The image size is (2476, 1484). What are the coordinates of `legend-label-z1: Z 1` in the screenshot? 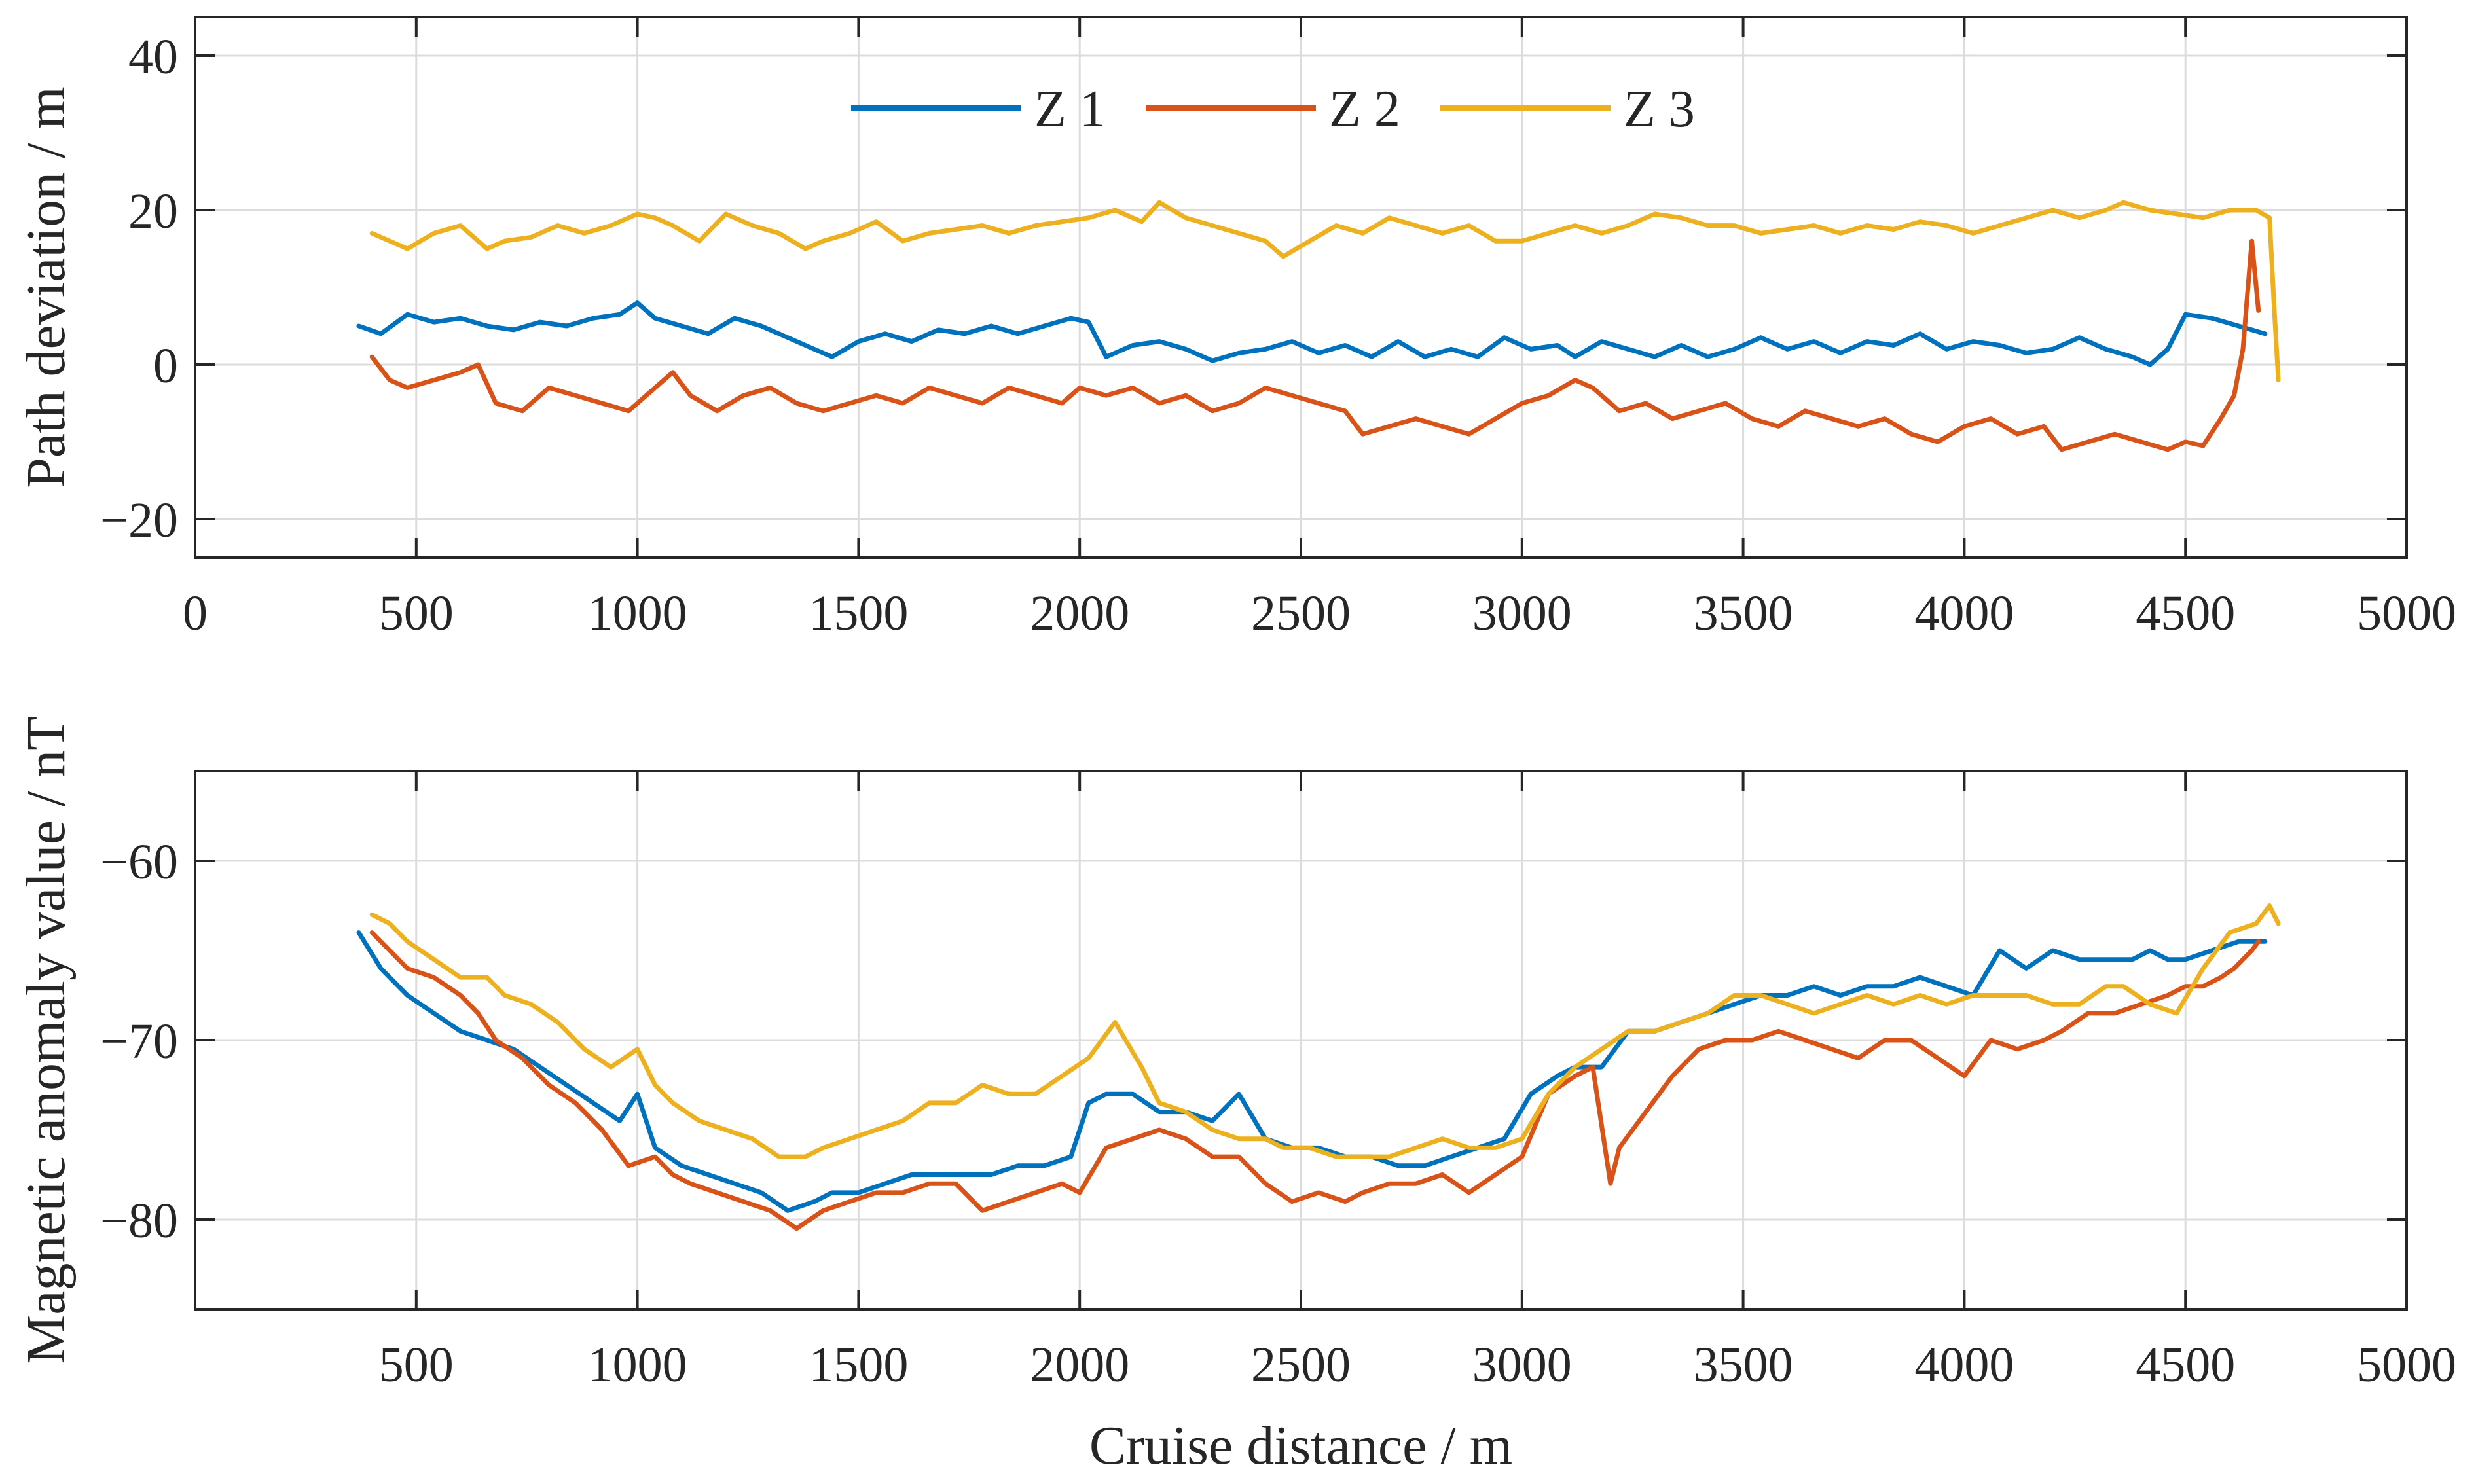 It's located at (1070, 109).